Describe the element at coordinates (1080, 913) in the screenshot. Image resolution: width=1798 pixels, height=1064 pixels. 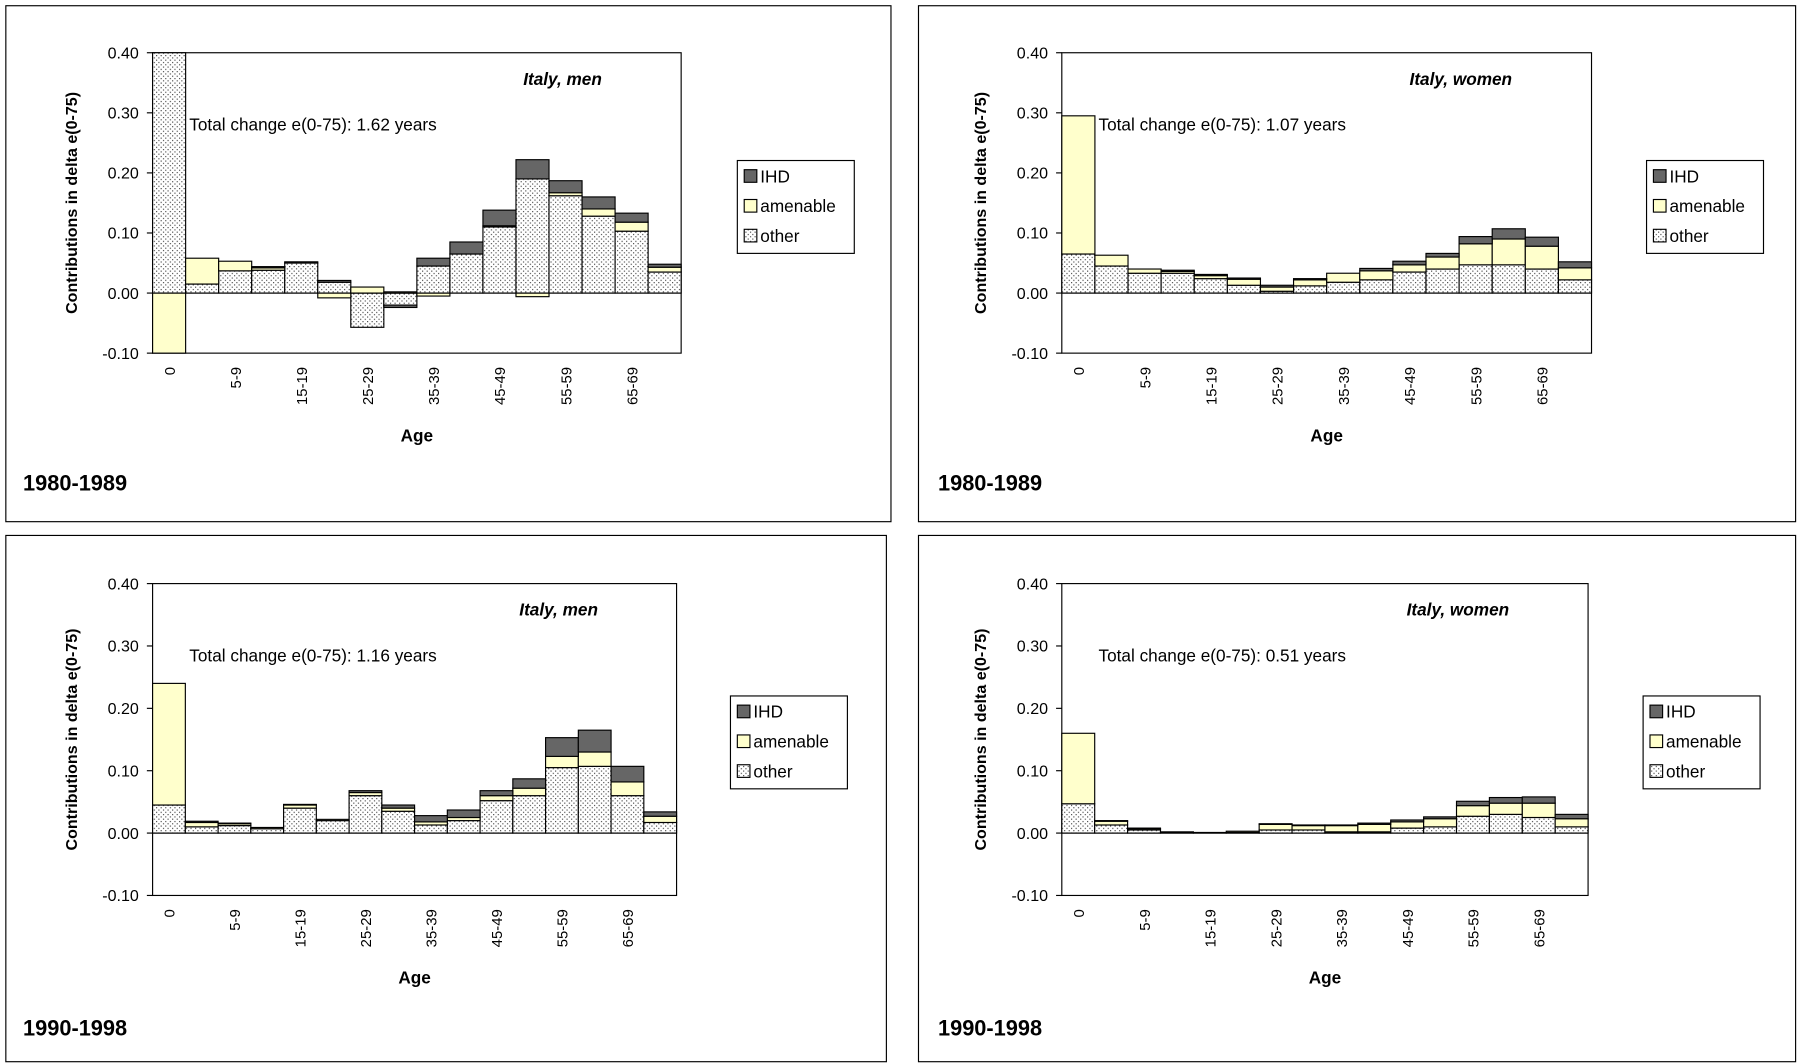
I see `x-tick-label: 0` at that location.